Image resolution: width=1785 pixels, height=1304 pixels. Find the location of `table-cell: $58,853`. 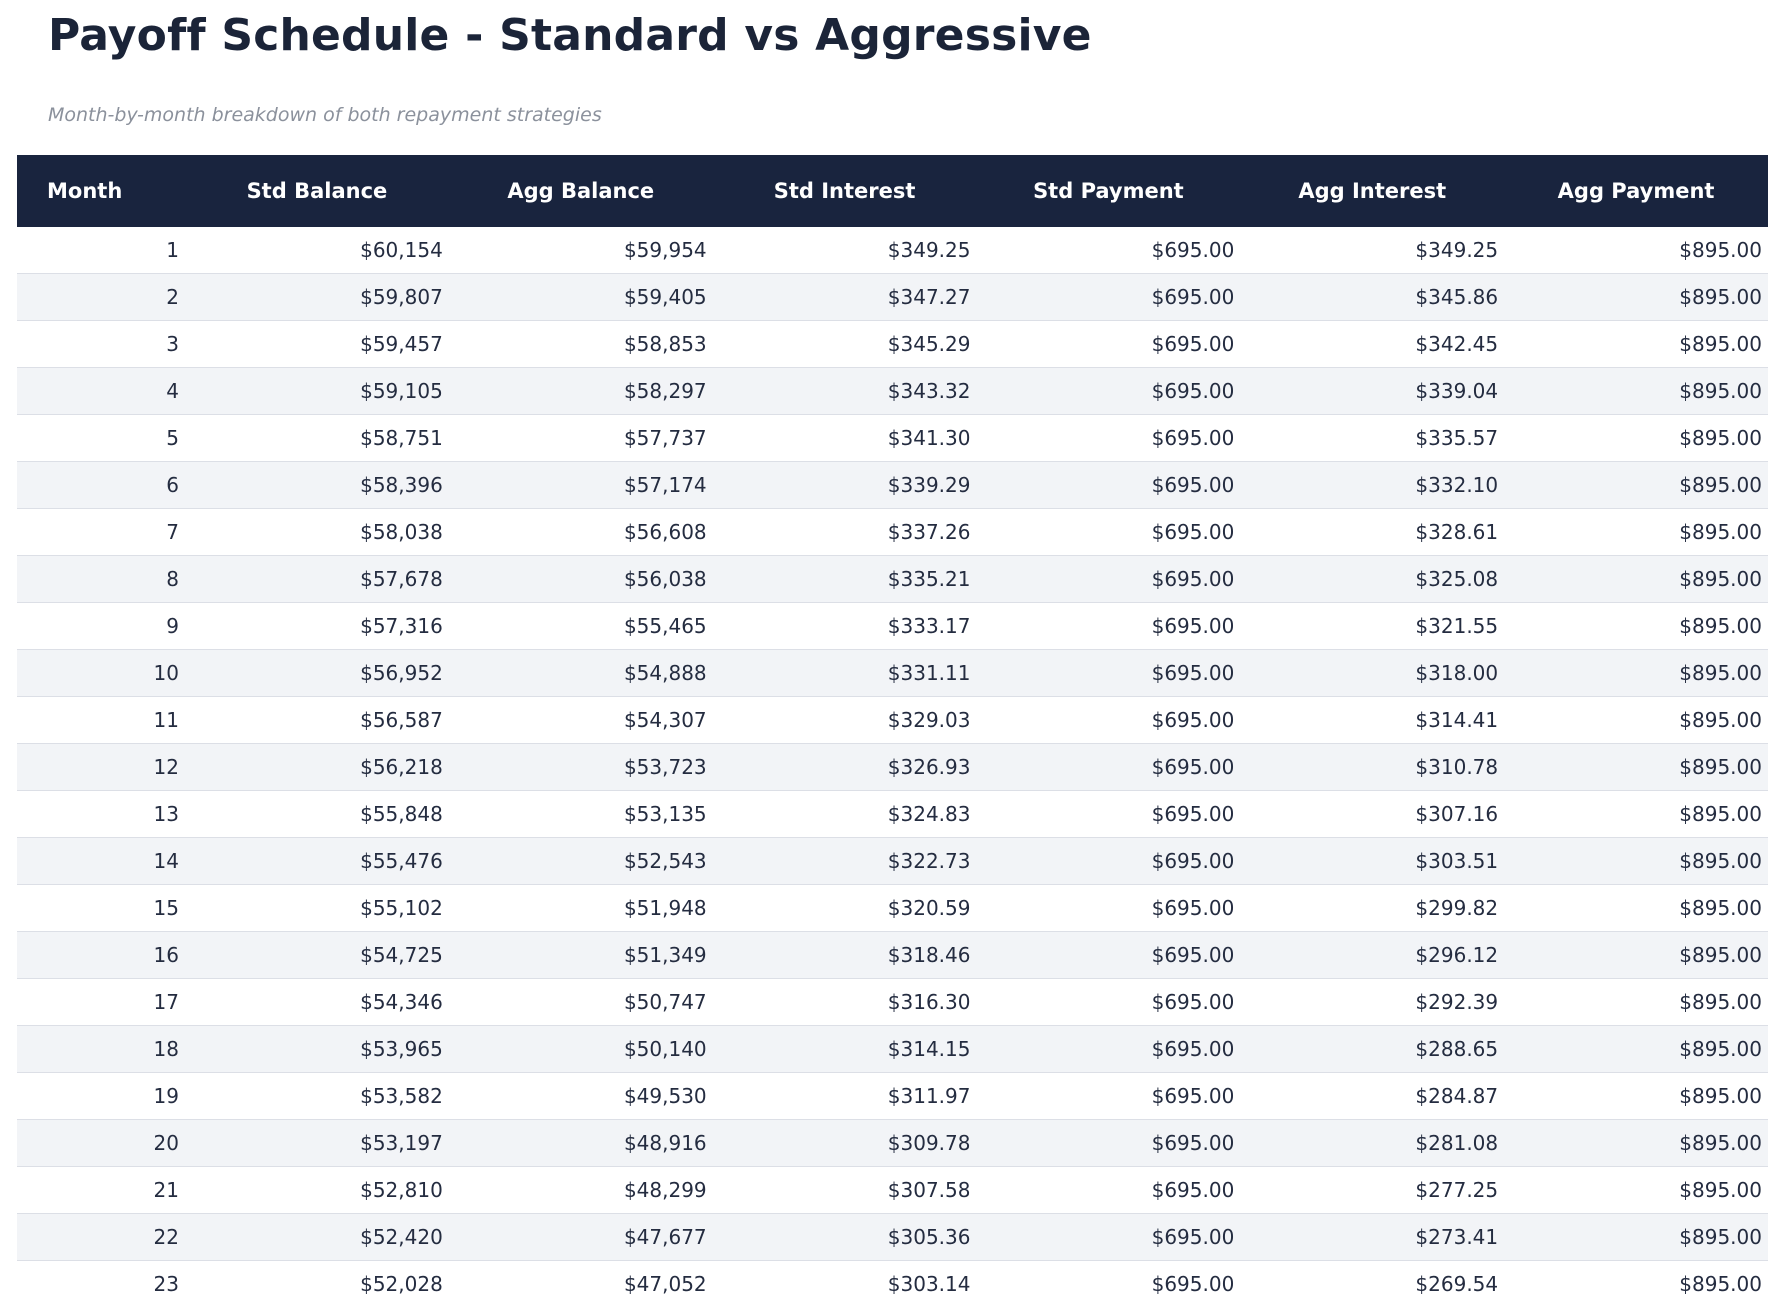

table-cell: $58,853 is located at coordinates (580, 344).